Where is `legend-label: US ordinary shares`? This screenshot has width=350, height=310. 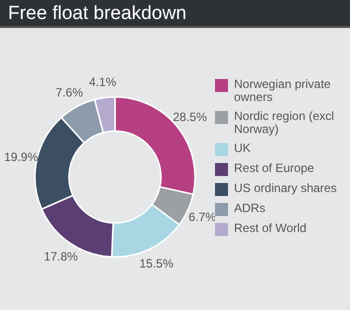
legend-label: US ordinary shares is located at coordinates (285, 188).